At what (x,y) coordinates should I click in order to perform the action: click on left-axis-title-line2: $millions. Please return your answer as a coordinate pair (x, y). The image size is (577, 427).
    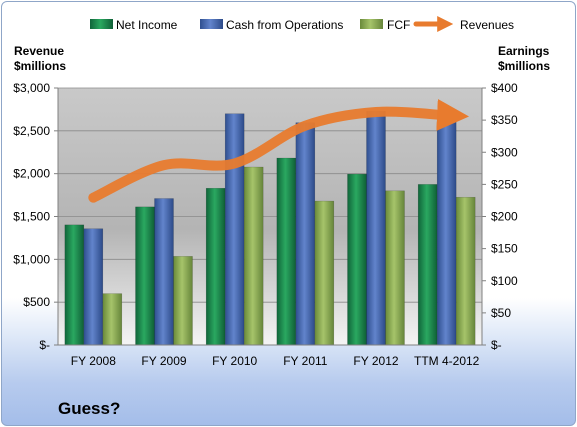
    Looking at the image, I should click on (40, 66).